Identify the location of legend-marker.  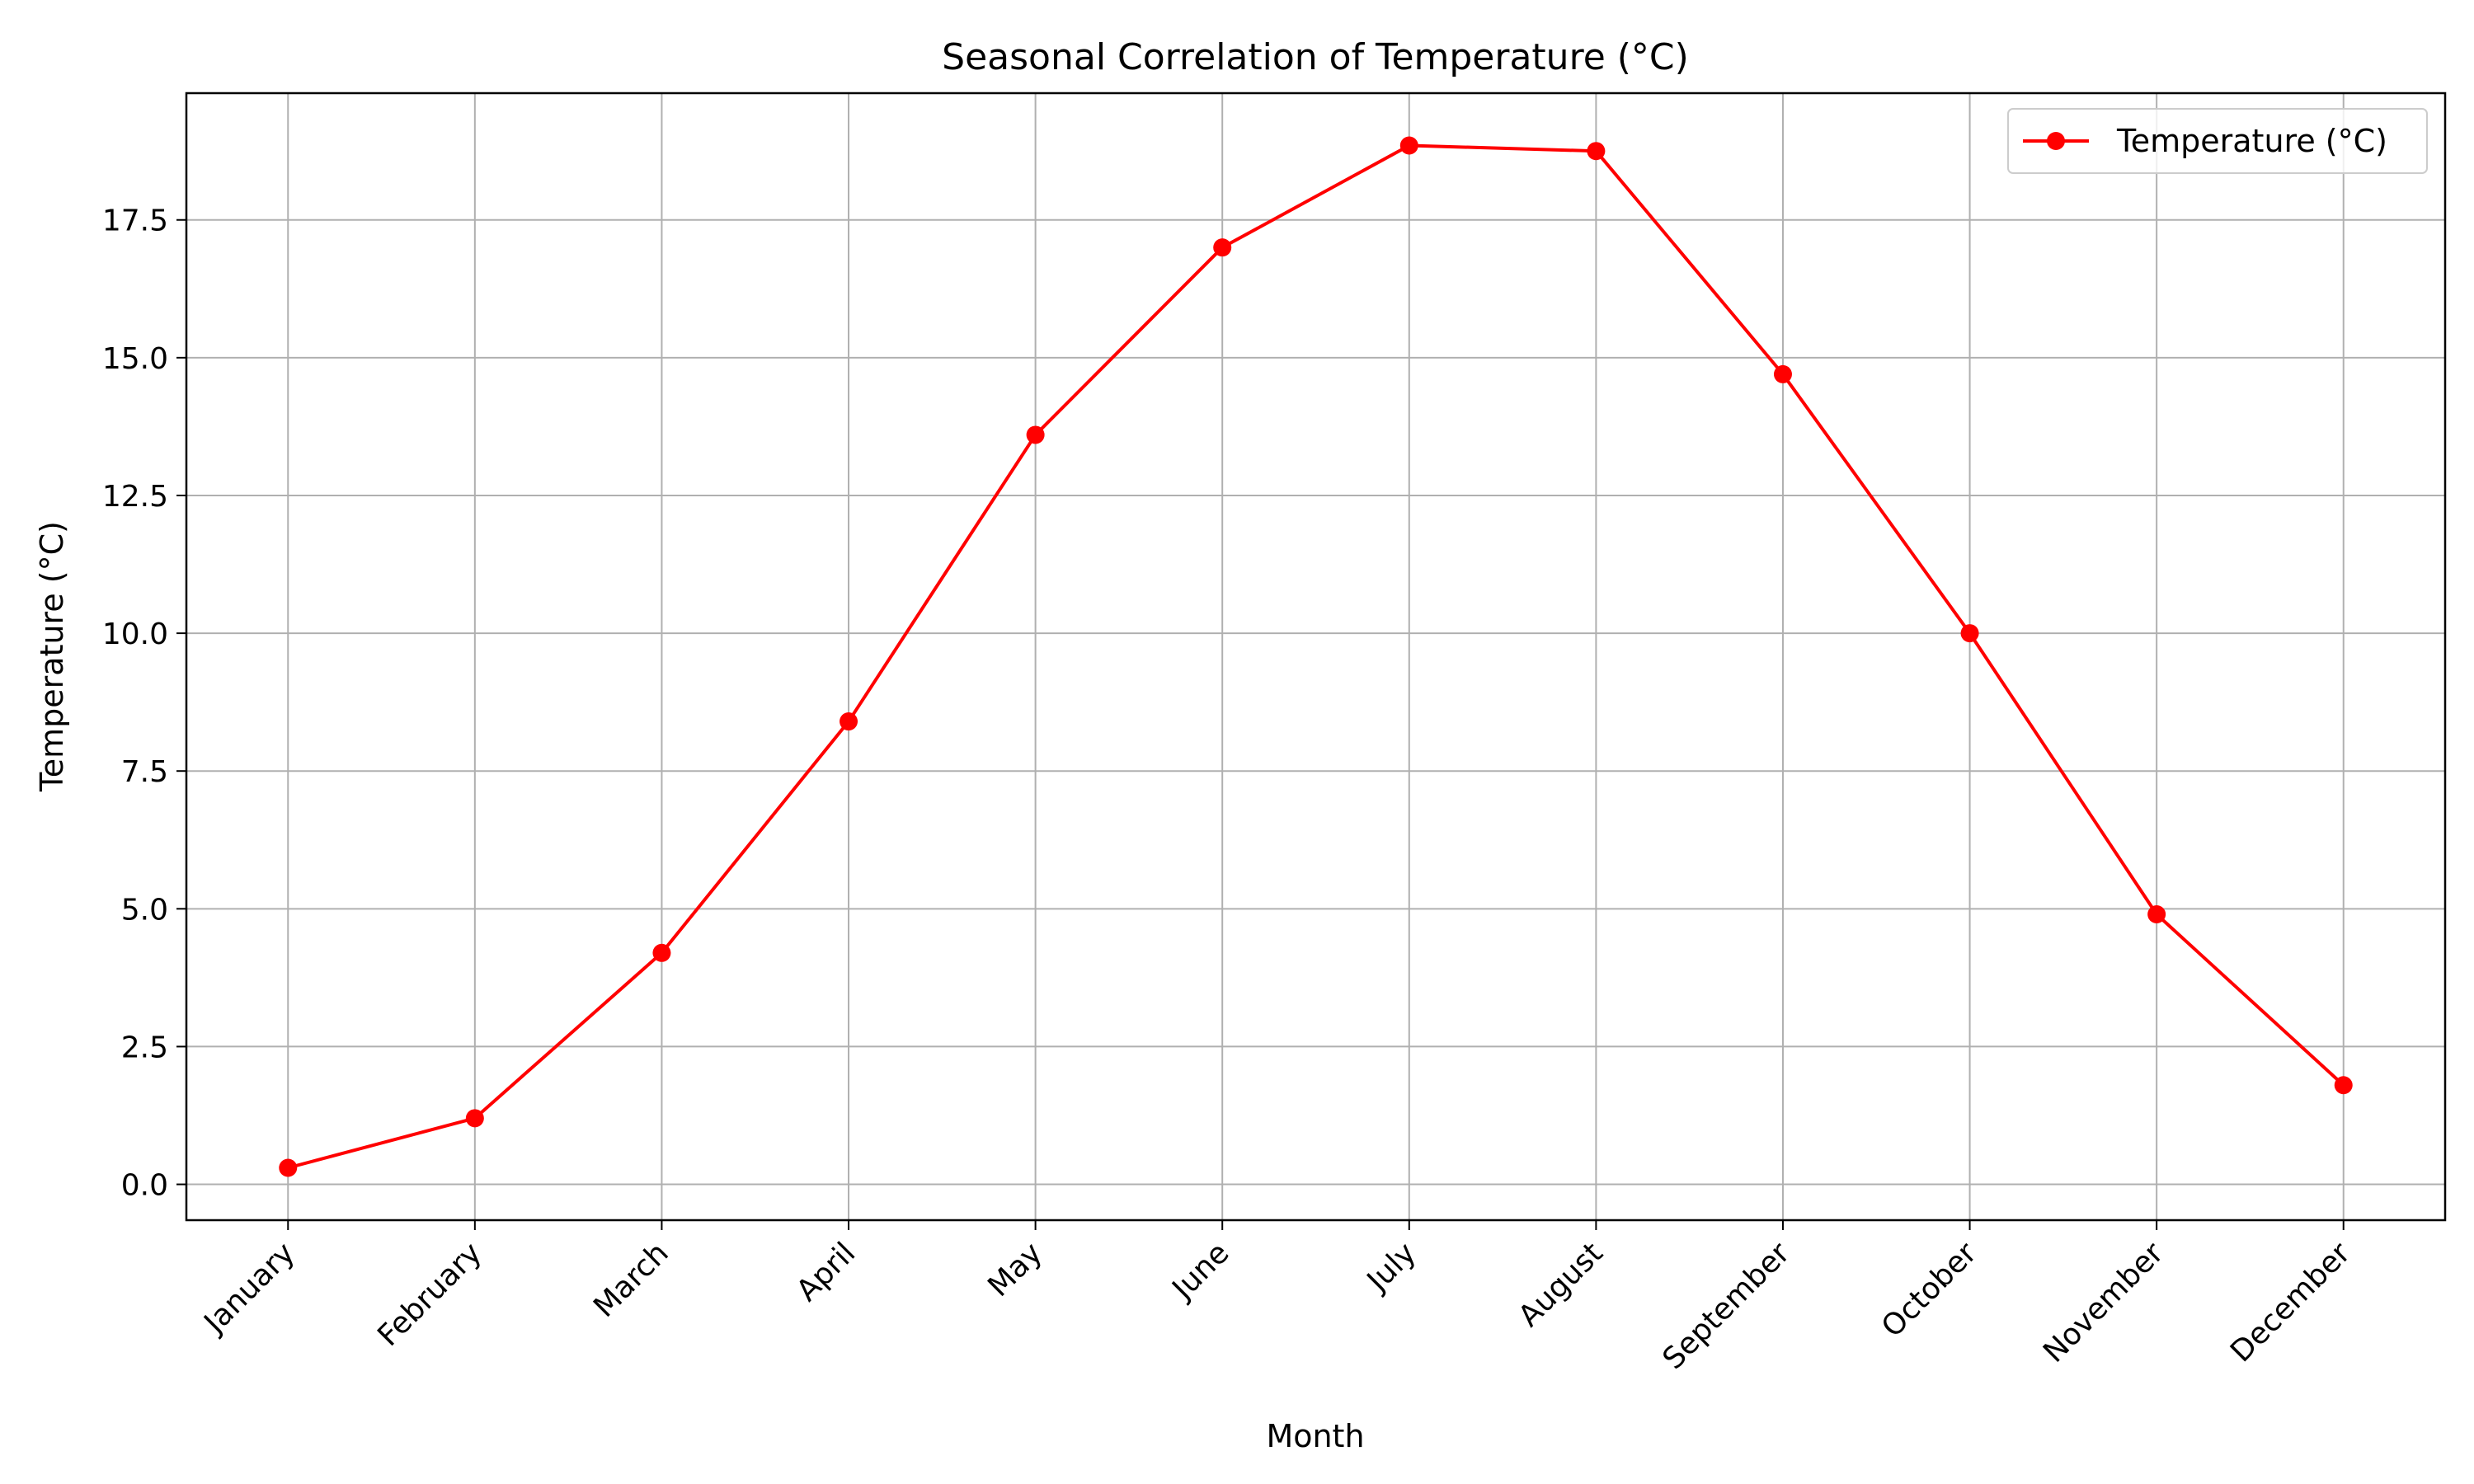
(2056, 141).